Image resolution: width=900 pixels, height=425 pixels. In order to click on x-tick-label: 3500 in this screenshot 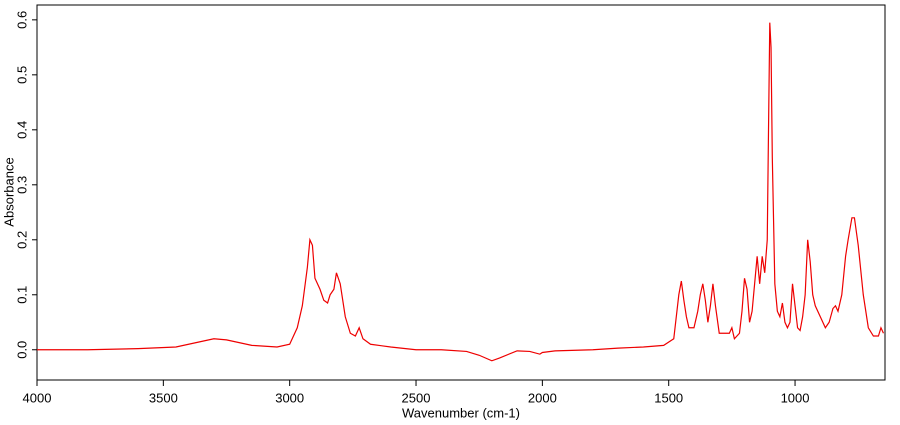, I will do `click(163, 397)`.